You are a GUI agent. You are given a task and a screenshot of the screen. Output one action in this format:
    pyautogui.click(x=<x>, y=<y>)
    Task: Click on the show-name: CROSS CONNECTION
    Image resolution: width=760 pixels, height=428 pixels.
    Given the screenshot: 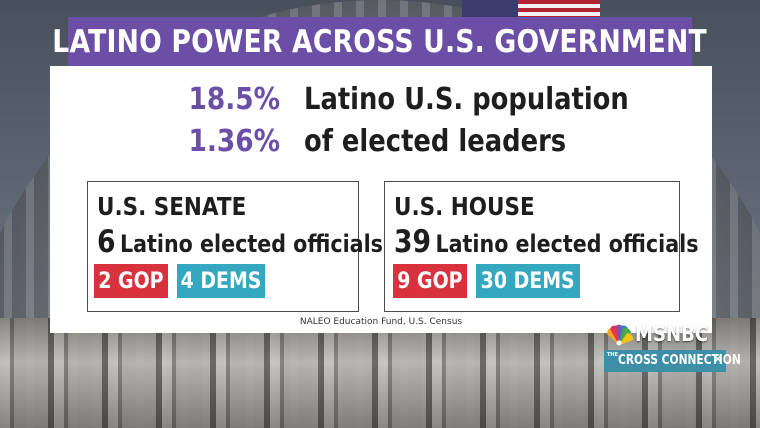 What is the action you would take?
    pyautogui.click(x=679, y=360)
    